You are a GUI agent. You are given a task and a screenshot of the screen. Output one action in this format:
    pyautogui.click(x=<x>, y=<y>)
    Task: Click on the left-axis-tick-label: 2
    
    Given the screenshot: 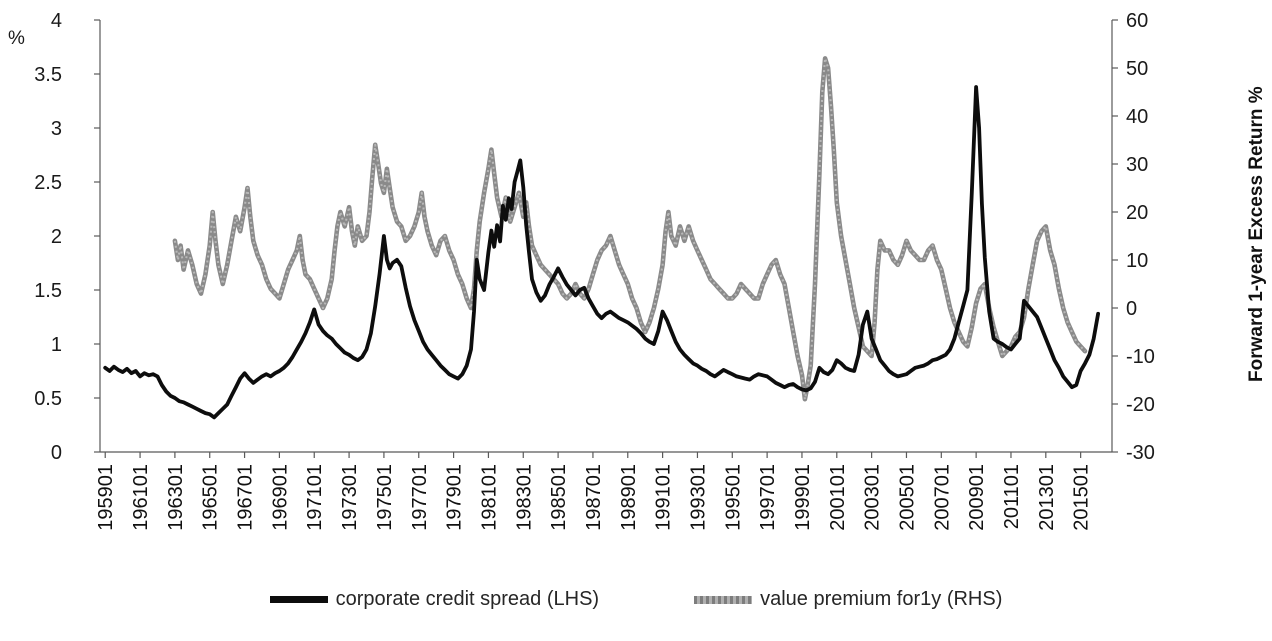 What is the action you would take?
    pyautogui.click(x=56, y=237)
    